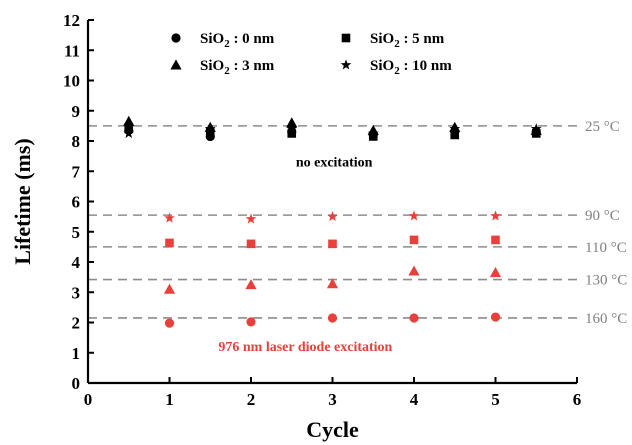 The height and width of the screenshot is (445, 632). Describe the element at coordinates (602, 216) in the screenshot. I see `reference-line-label: 90 °C` at that location.